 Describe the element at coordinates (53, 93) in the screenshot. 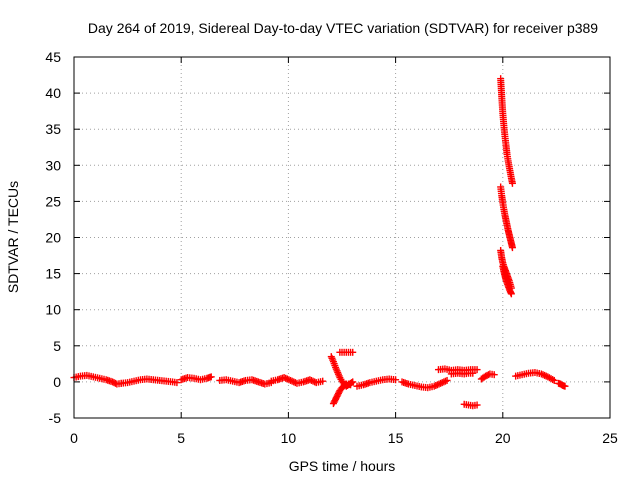

I see `y-tick-label: 40` at that location.